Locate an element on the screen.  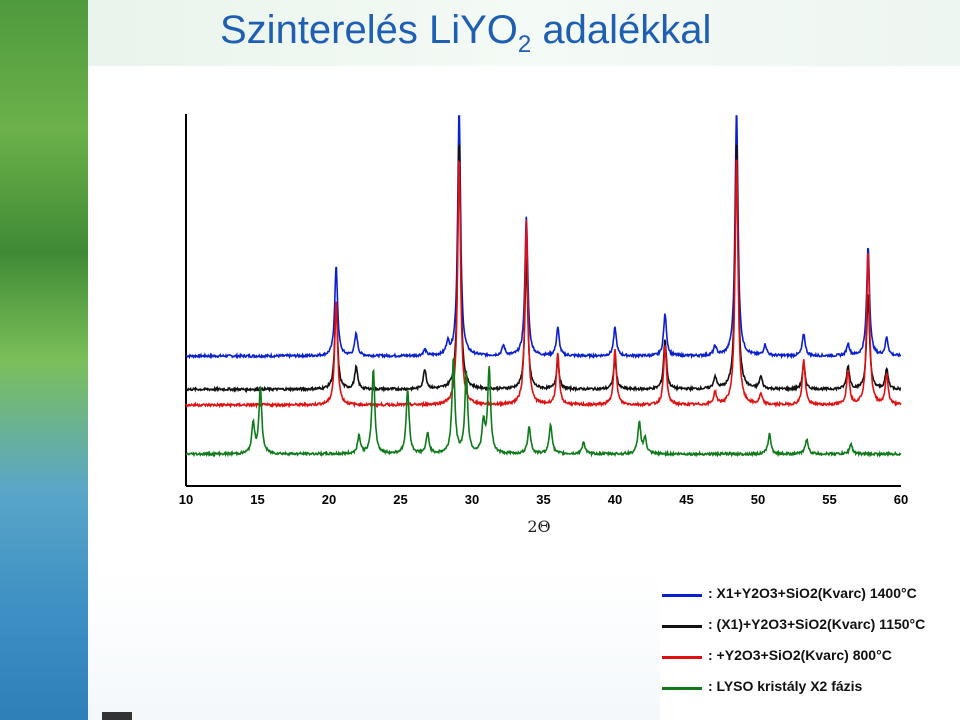
legend-line-blue is located at coordinates (682, 595).